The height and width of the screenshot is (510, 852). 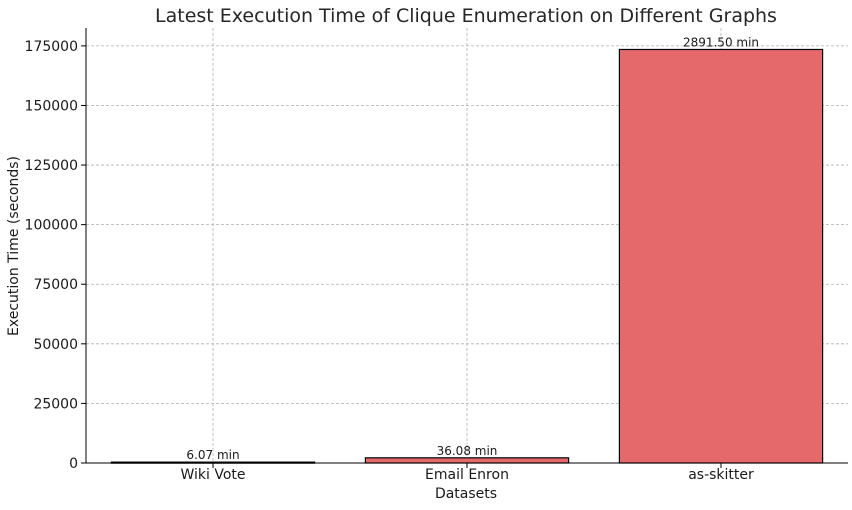 I want to click on y-tick-label-6: 150000, so click(x=51, y=106).